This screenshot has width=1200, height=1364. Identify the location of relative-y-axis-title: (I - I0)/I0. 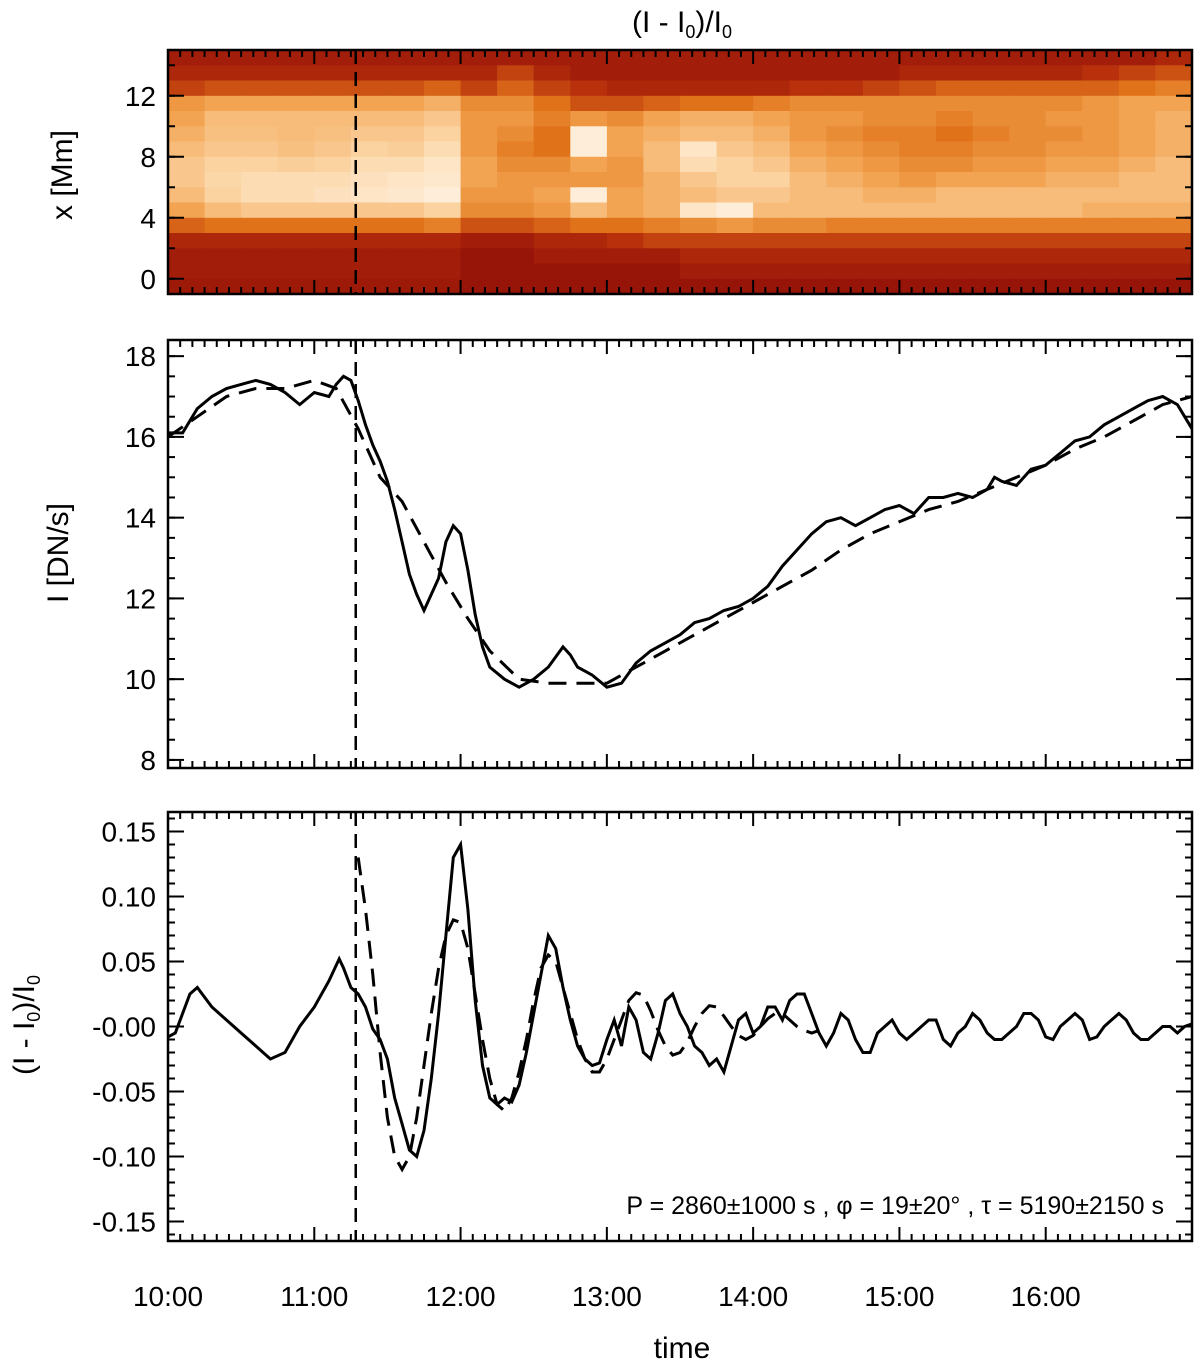
(26, 1025).